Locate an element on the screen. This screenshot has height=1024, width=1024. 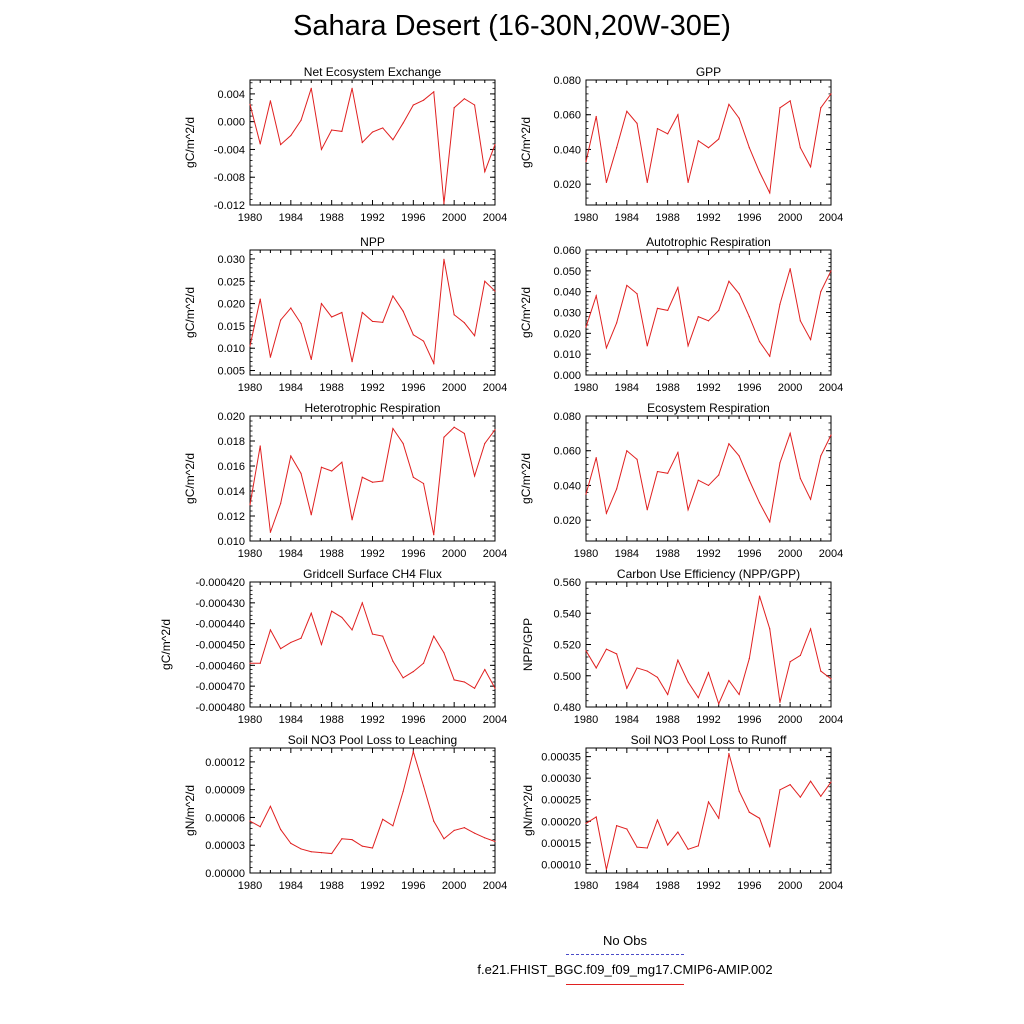
y-tick-label: 0.560 is located at coordinates (567, 583).